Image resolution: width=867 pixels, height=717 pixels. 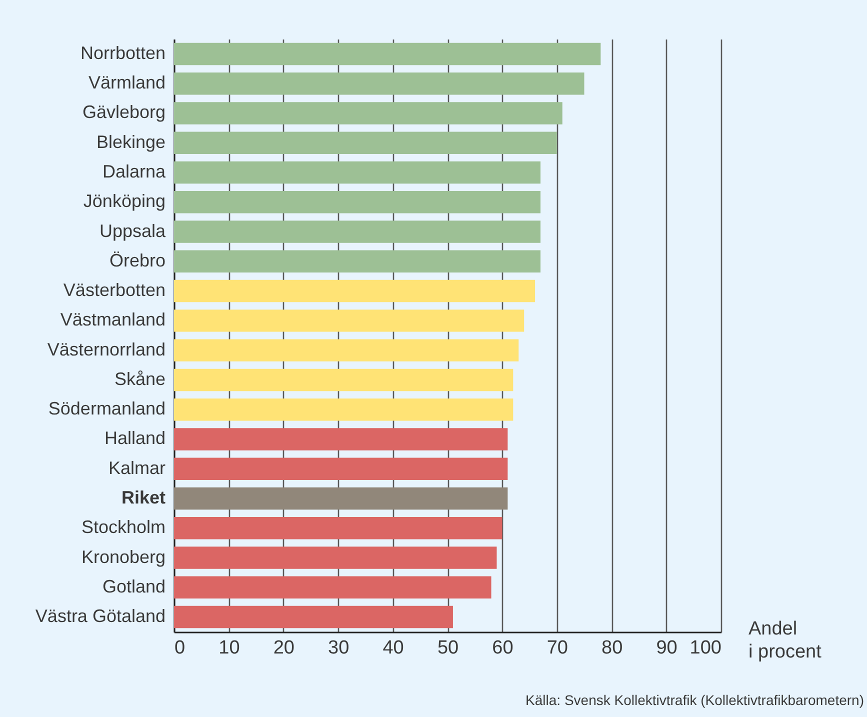 I want to click on text: Källa: Svensk Kollektivtrafik (Kollektivtrafikbarometern), so click(x=695, y=700).